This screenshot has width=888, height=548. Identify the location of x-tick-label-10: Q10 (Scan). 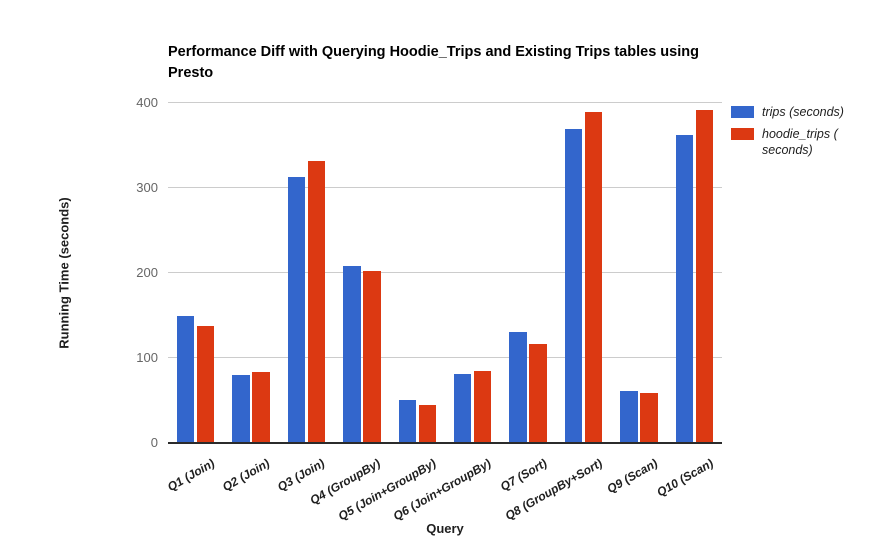
(685, 478).